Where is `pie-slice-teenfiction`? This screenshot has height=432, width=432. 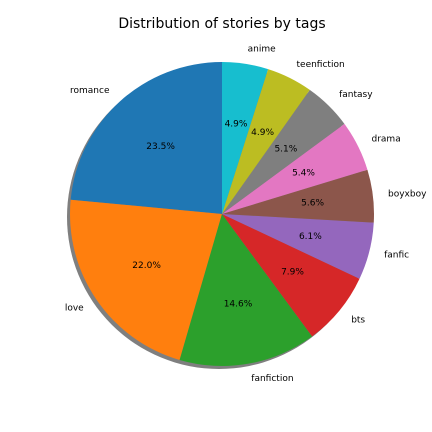
pie-slice-teenfiction is located at coordinates (266, 141).